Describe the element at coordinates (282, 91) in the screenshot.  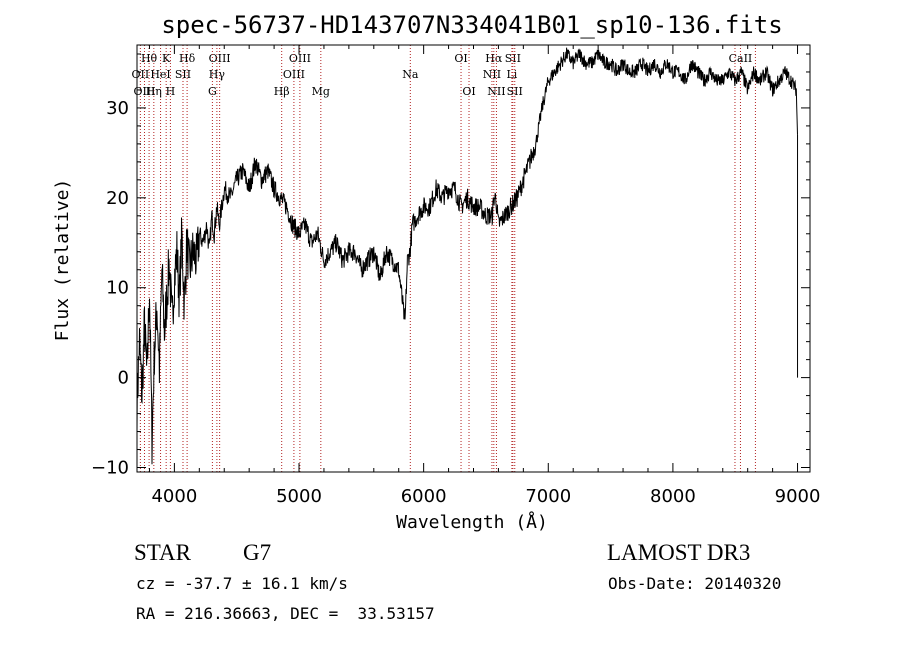
I see `spectral-line-label: Hβ` at that location.